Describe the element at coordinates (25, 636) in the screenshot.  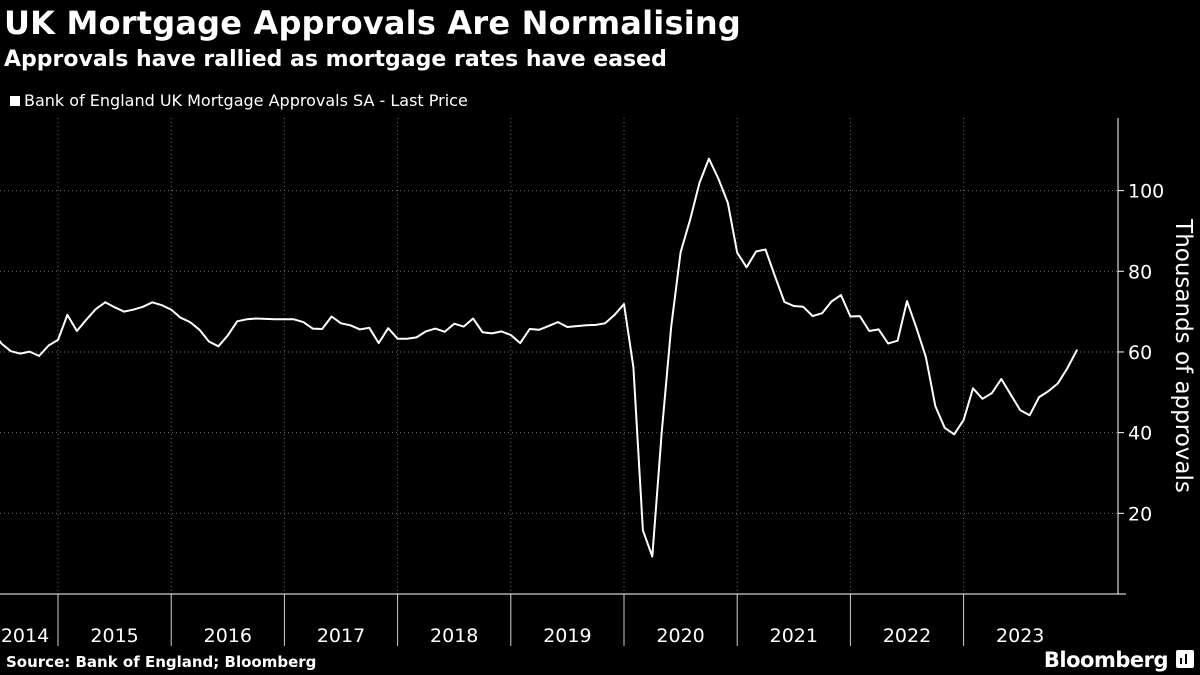
I see `x-tick-label: 2014` at that location.